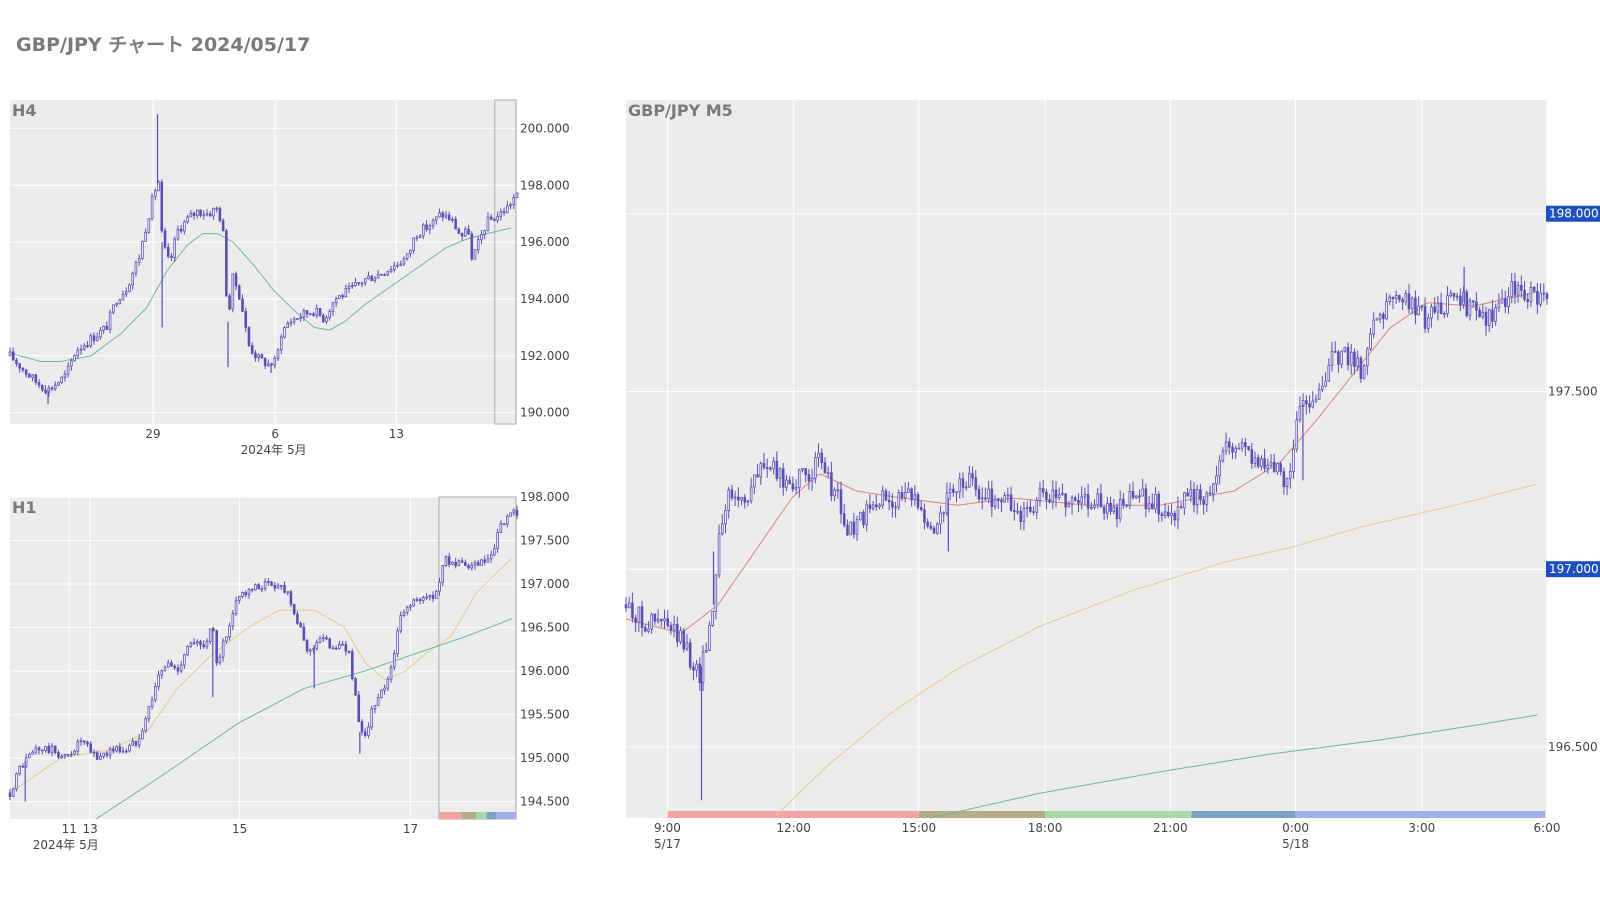 This screenshot has height=900, width=1600. What do you see at coordinates (505, 262) in the screenshot?
I see `zoom-window` at bounding box center [505, 262].